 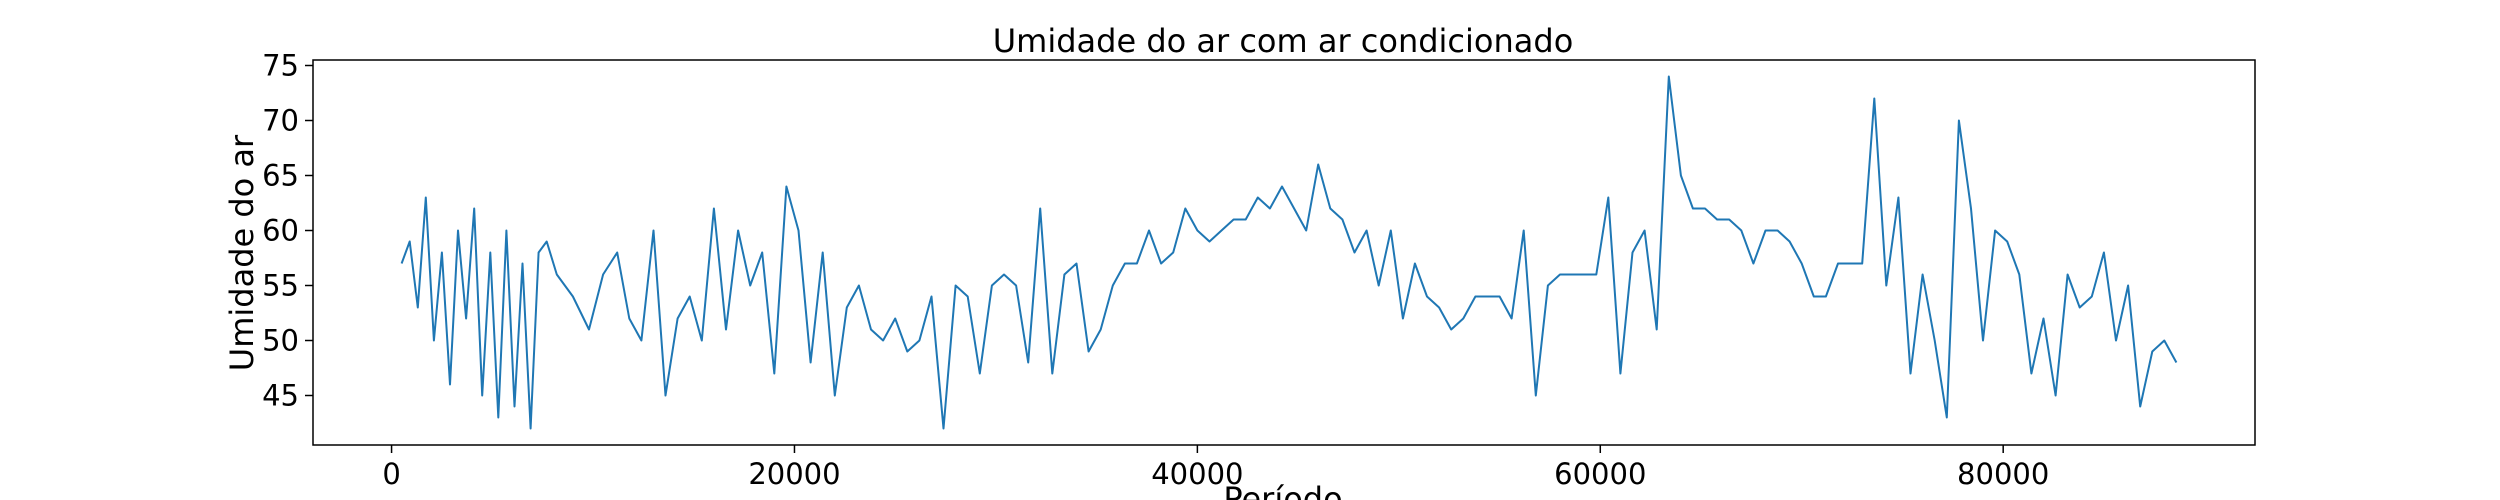 I want to click on chart-title: Umidade do ar com ar condicionado, so click(x=1283, y=41).